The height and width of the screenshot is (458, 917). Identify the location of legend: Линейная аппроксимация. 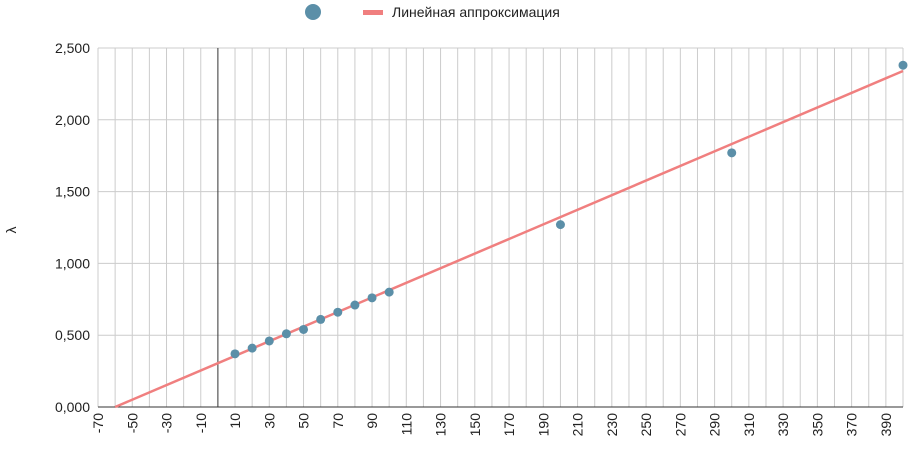
(432, 12).